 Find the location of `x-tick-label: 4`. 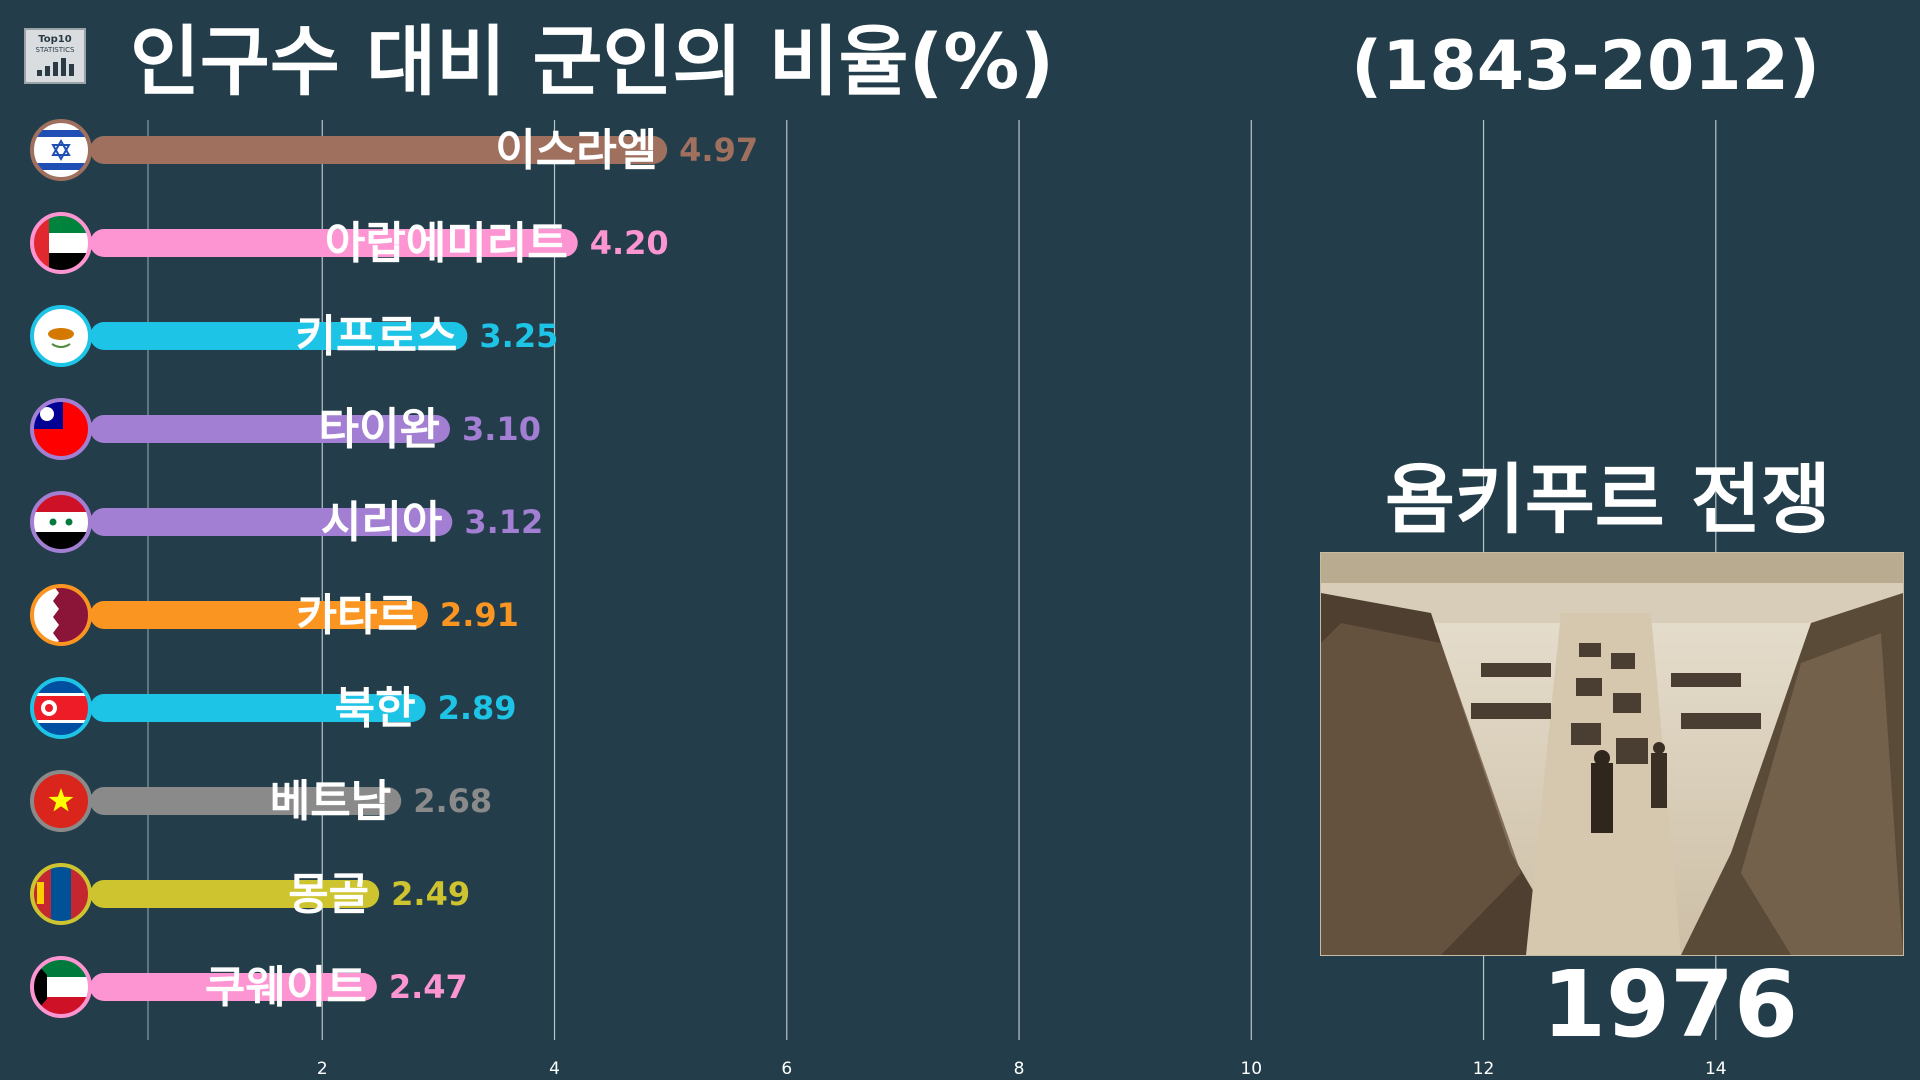

x-tick-label: 4 is located at coordinates (554, 1069).